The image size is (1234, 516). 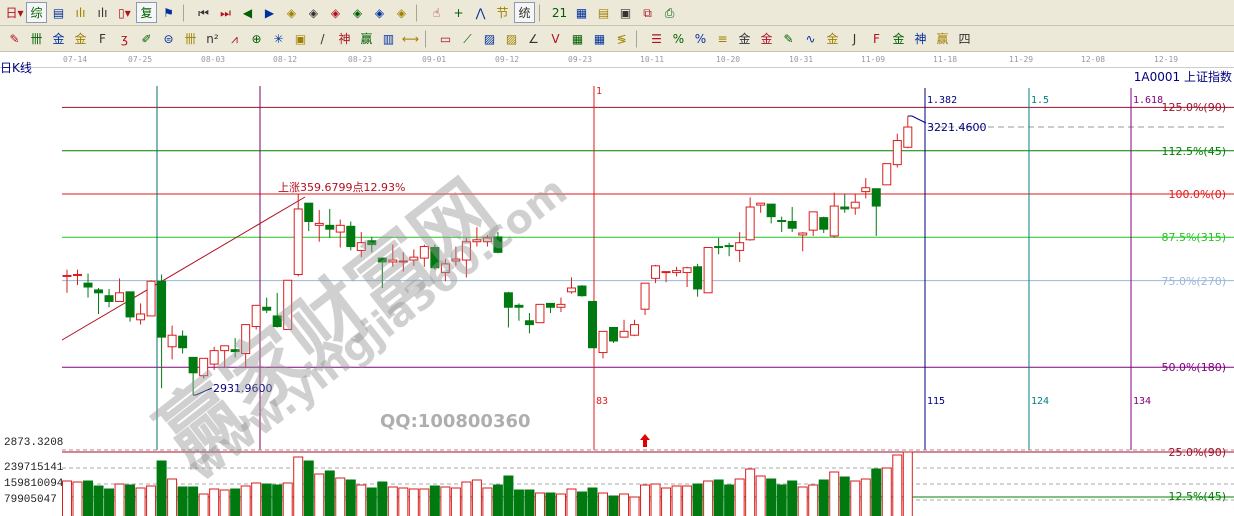 What do you see at coordinates (467, 38) in the screenshot?
I see `fan-icon: ⟋` at bounding box center [467, 38].